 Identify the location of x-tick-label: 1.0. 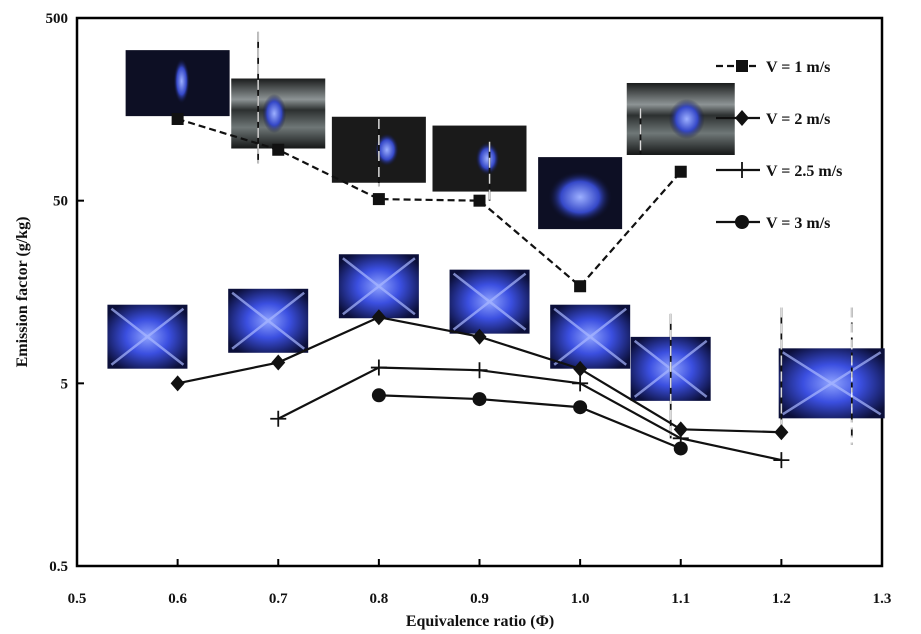
(580, 599).